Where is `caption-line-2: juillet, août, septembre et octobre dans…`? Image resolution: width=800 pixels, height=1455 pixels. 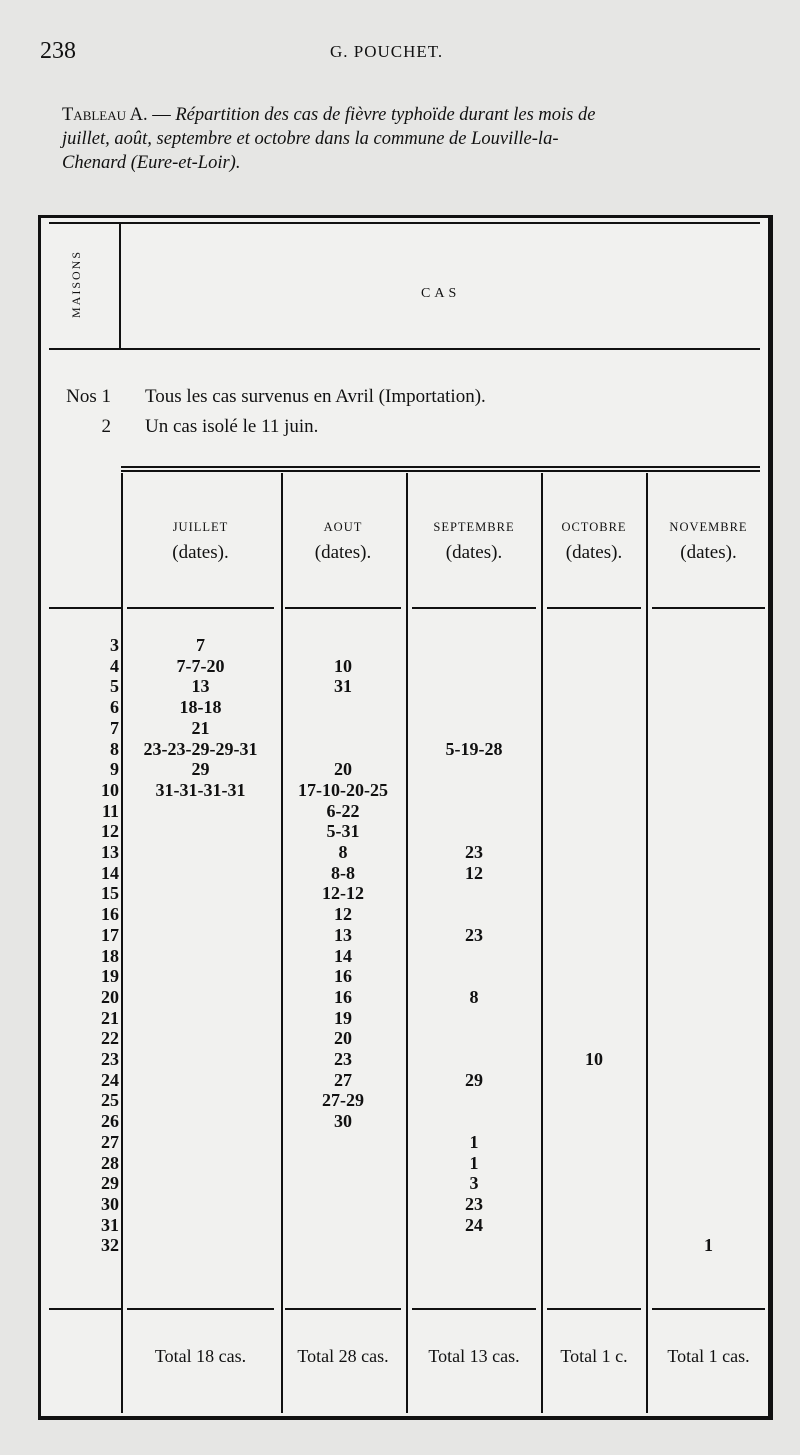
caption-line-2: juillet, août, septembre et octobre dans… is located at coordinates (310, 139).